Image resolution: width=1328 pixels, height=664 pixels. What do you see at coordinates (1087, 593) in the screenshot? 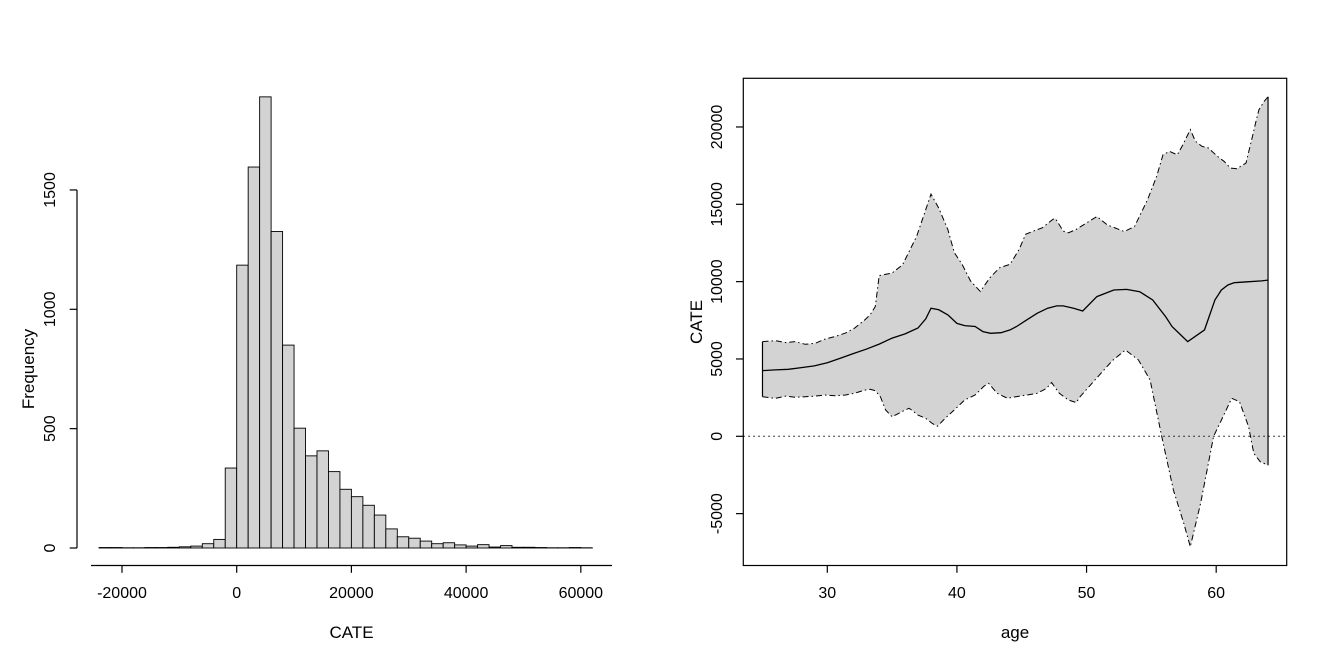
I see `x-tick-label: 50` at bounding box center [1087, 593].